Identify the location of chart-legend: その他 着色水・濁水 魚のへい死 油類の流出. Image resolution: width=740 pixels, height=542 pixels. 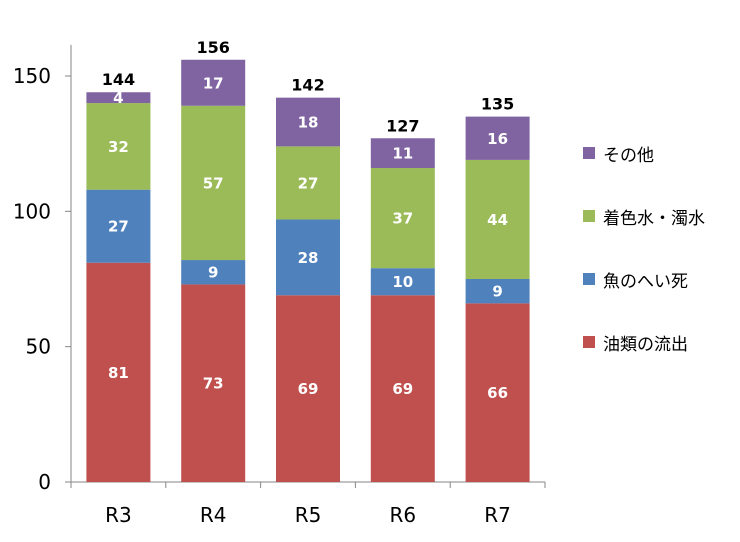
(658, 269).